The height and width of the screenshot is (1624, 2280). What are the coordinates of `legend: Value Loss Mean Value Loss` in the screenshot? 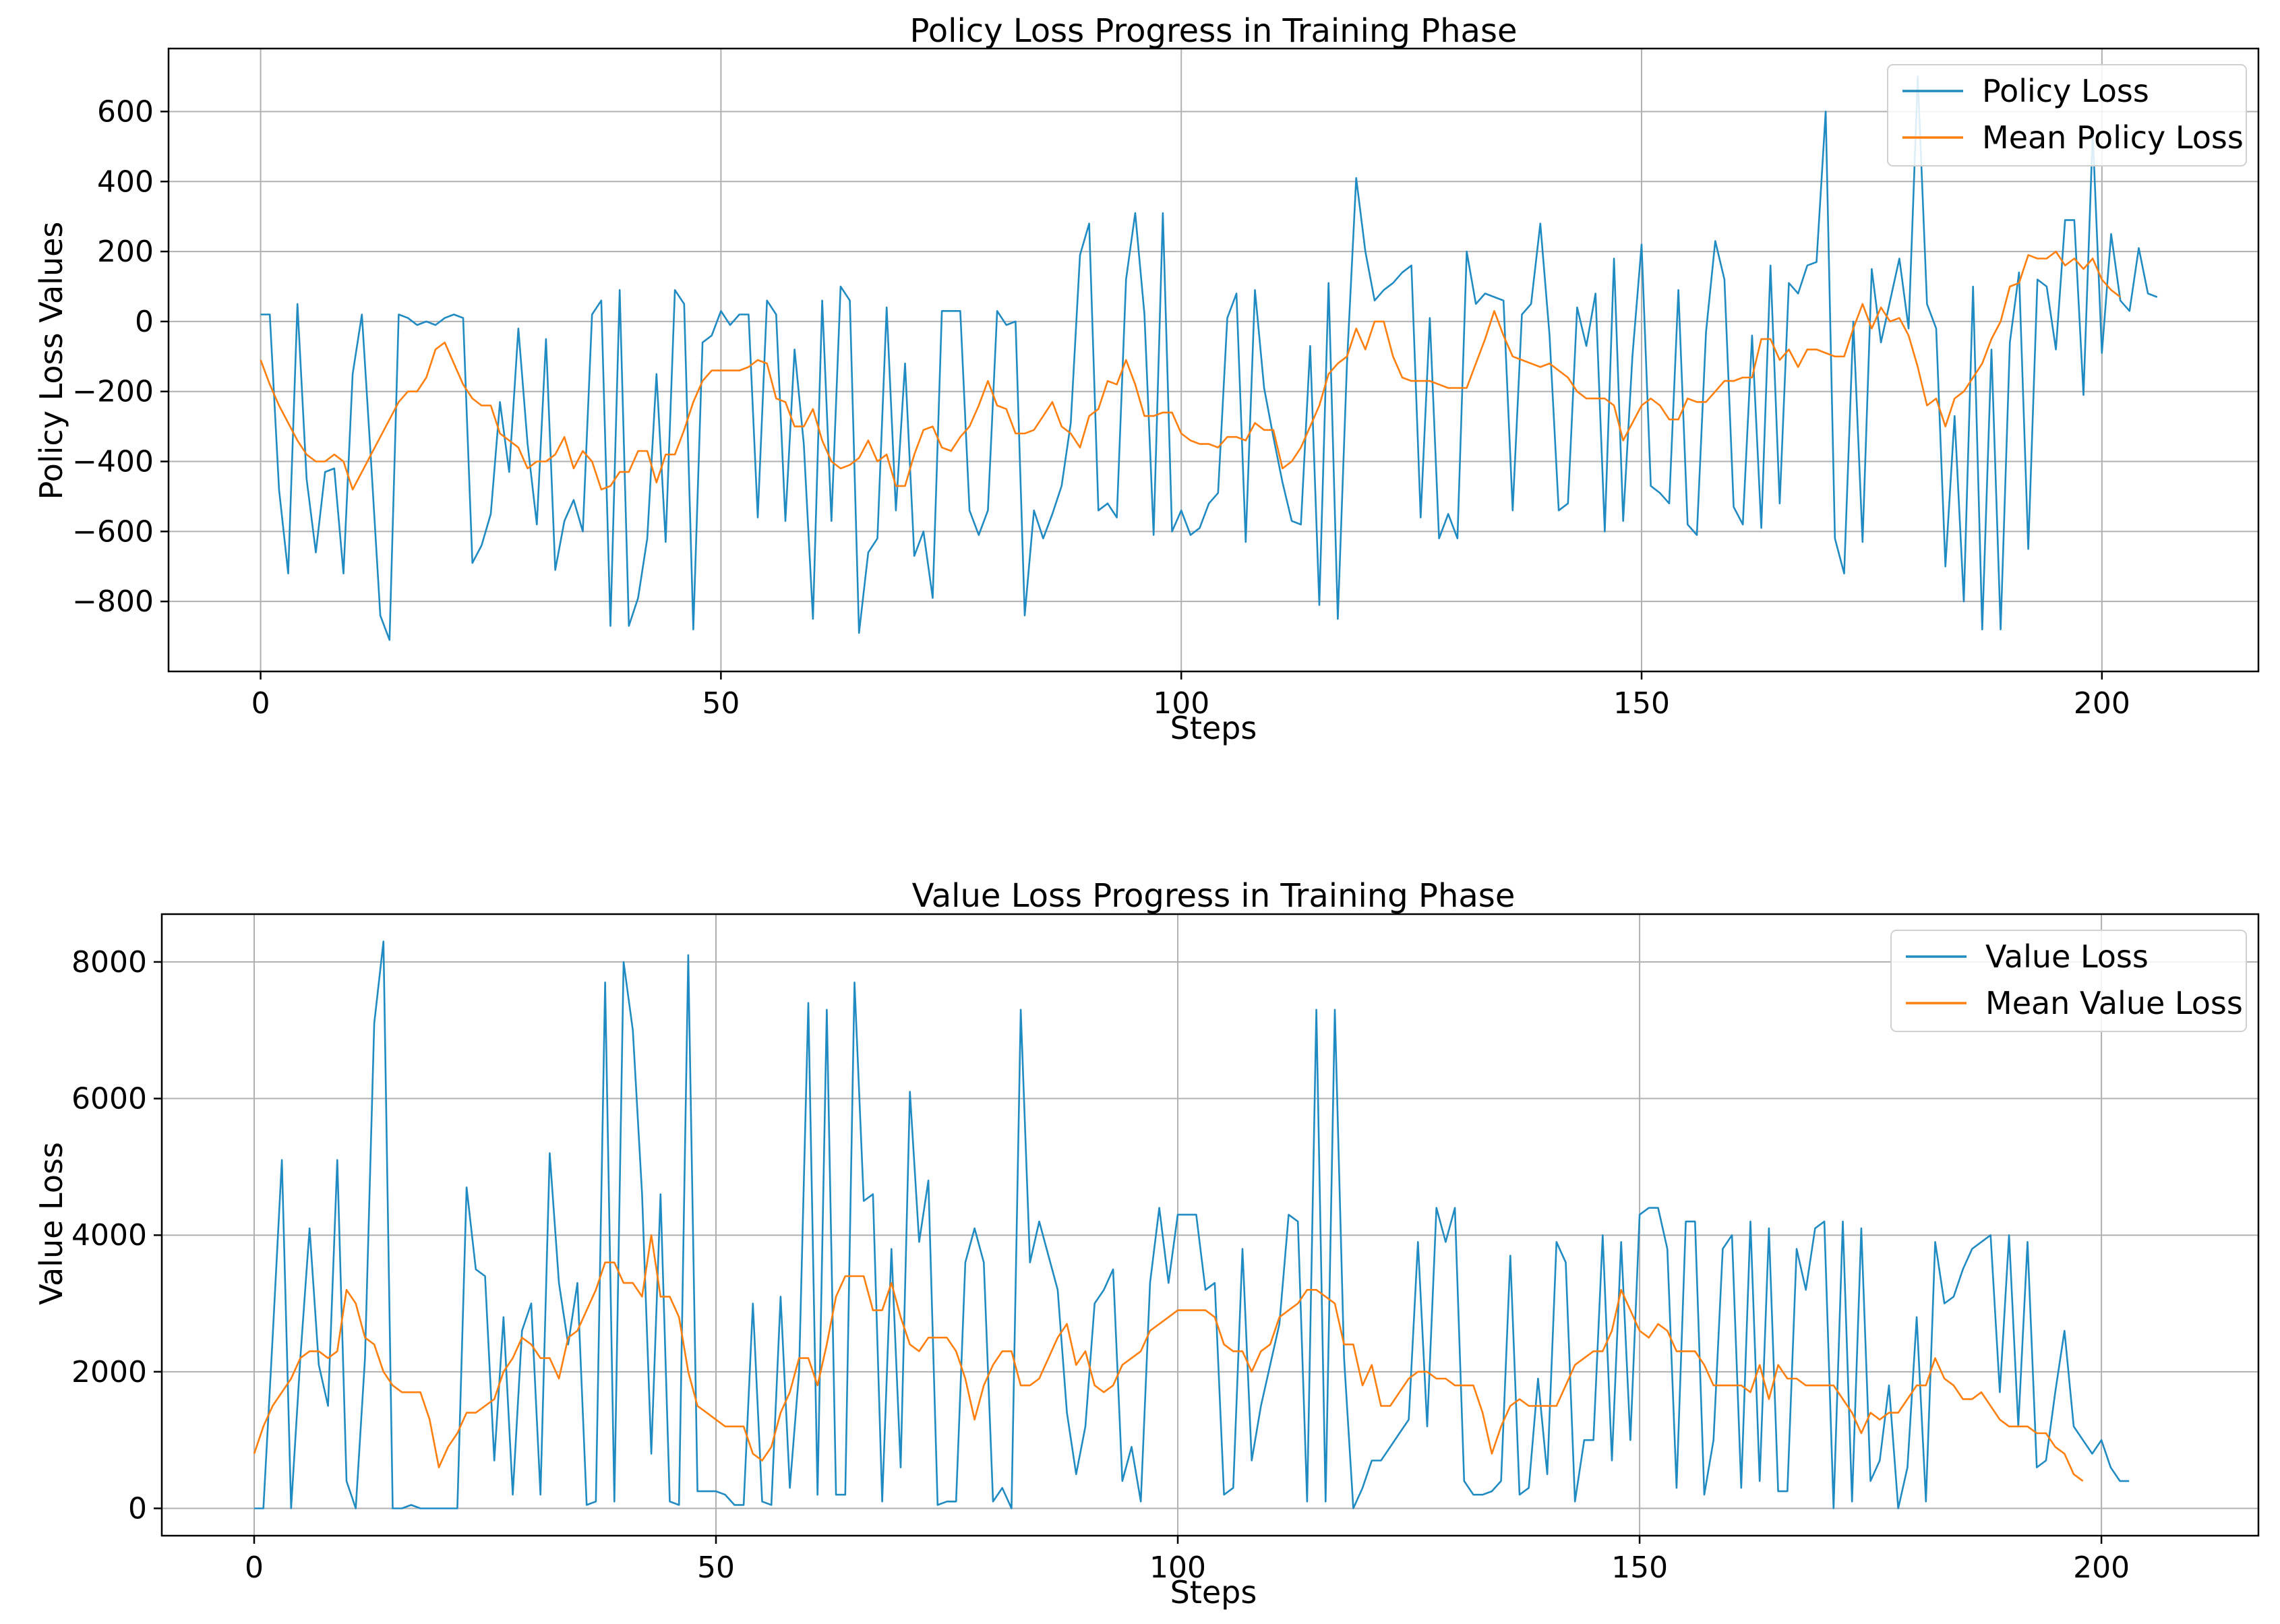 It's located at (2068, 981).